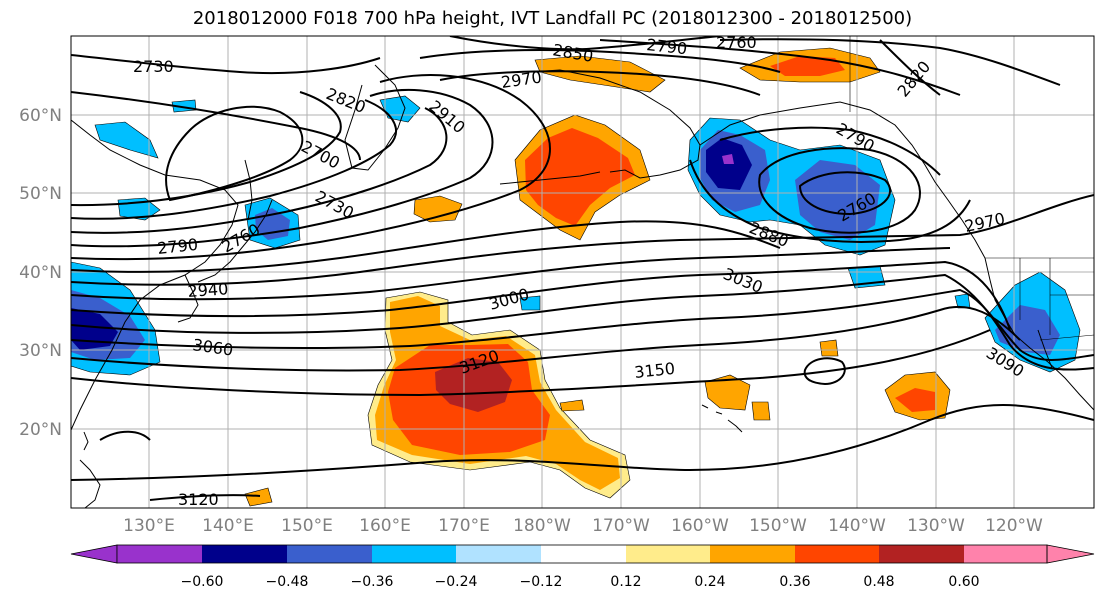 The image size is (1105, 601). I want to click on coast-sakhalin, so click(248, 190).